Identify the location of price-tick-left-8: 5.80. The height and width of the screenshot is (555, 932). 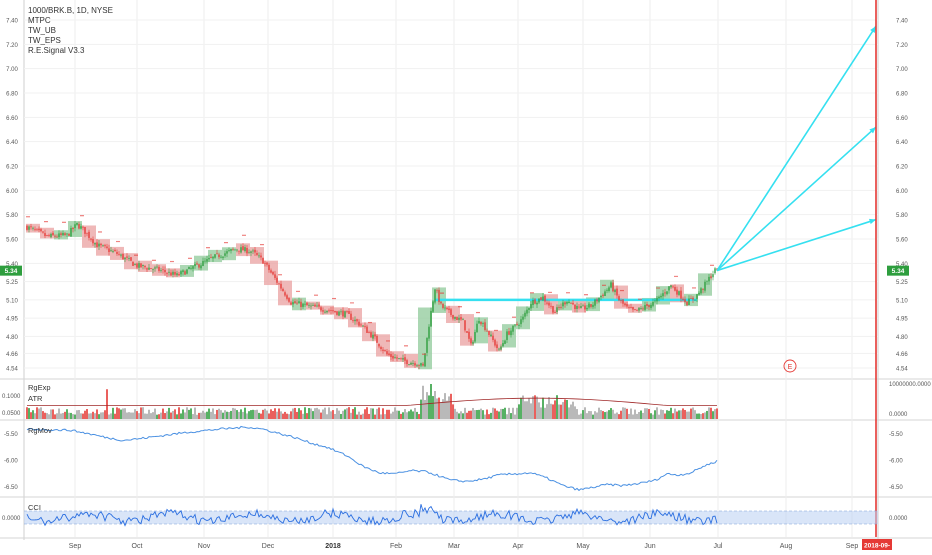
(12, 216).